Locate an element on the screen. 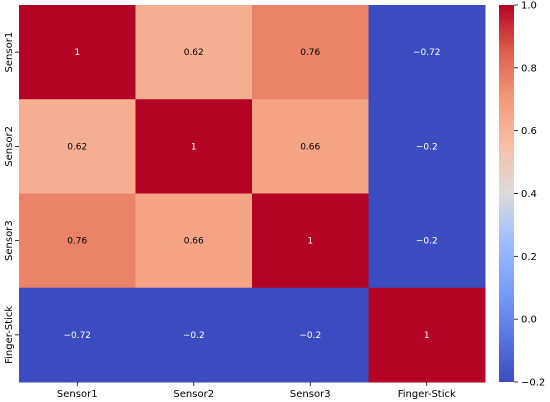 This screenshot has height=402, width=550. heatmap-cell-r3-c0 is located at coordinates (77, 335).